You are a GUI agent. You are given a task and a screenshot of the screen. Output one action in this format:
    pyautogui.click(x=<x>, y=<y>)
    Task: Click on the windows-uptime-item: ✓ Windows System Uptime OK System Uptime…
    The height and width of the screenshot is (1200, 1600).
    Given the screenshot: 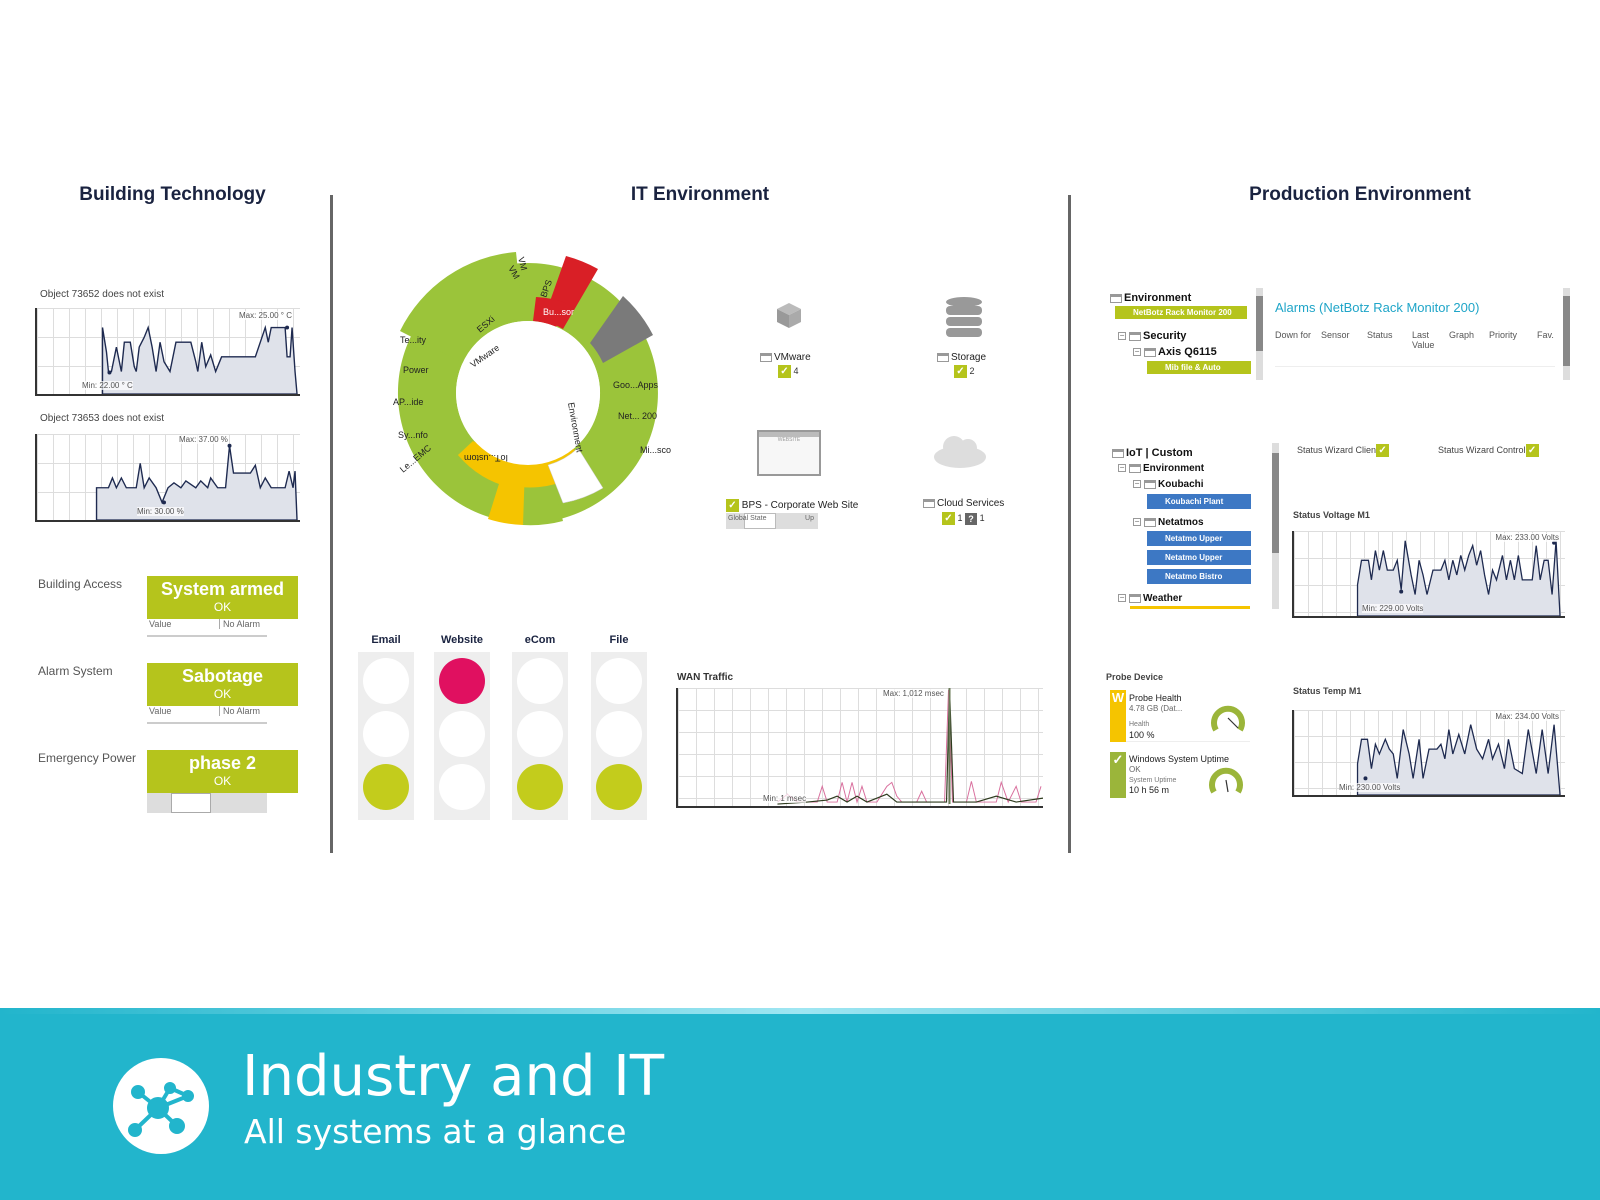 What is the action you would take?
    pyautogui.click(x=1180, y=778)
    